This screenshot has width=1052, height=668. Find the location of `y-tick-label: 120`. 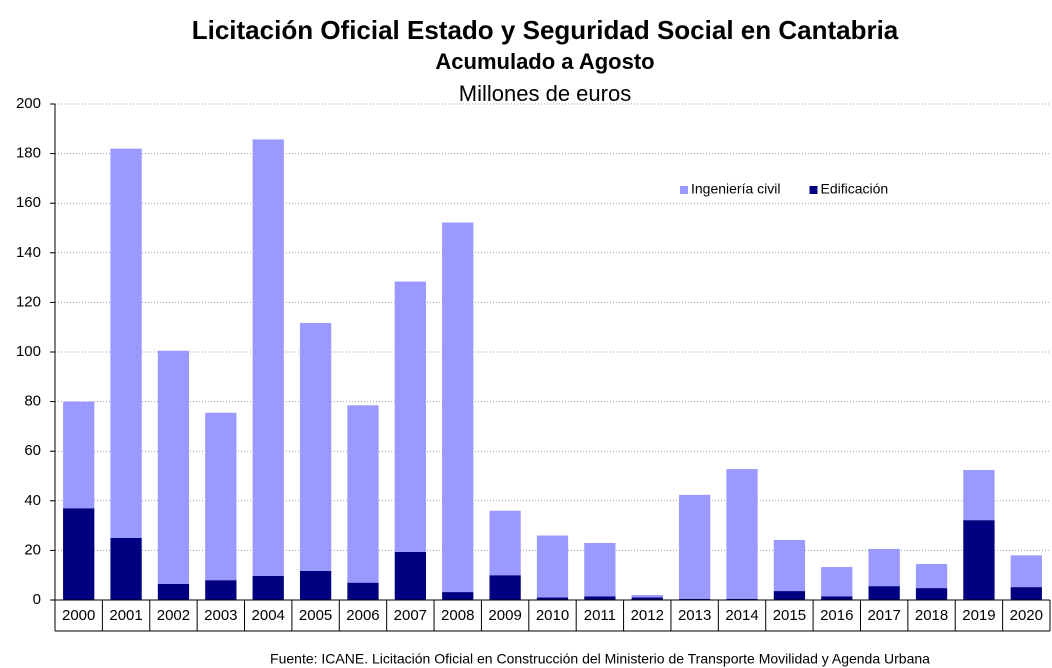

y-tick-label: 120 is located at coordinates (28, 301).